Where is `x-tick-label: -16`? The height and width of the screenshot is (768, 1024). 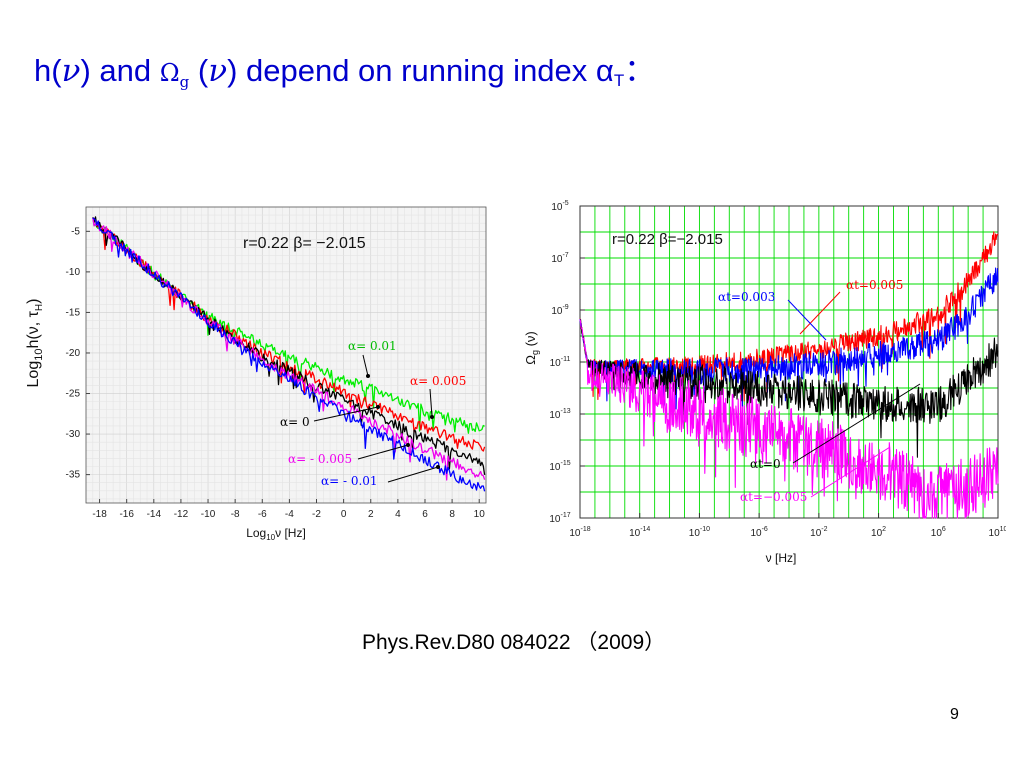 x-tick-label: -16 is located at coordinates (126, 514).